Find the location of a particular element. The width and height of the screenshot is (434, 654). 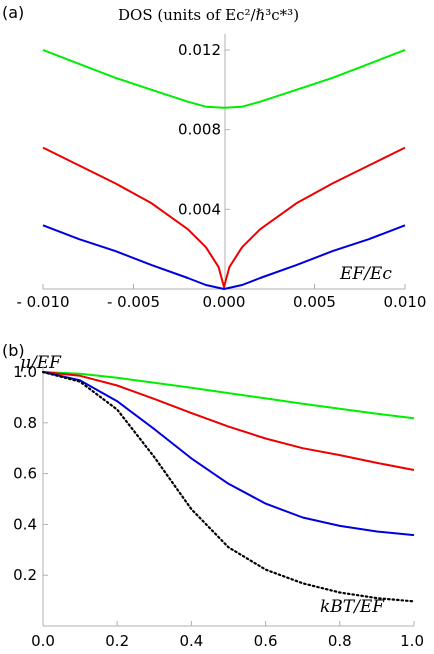

panel-a-title: DOS (units of Ec²/ℏ³c*³) is located at coordinates (208, 15).